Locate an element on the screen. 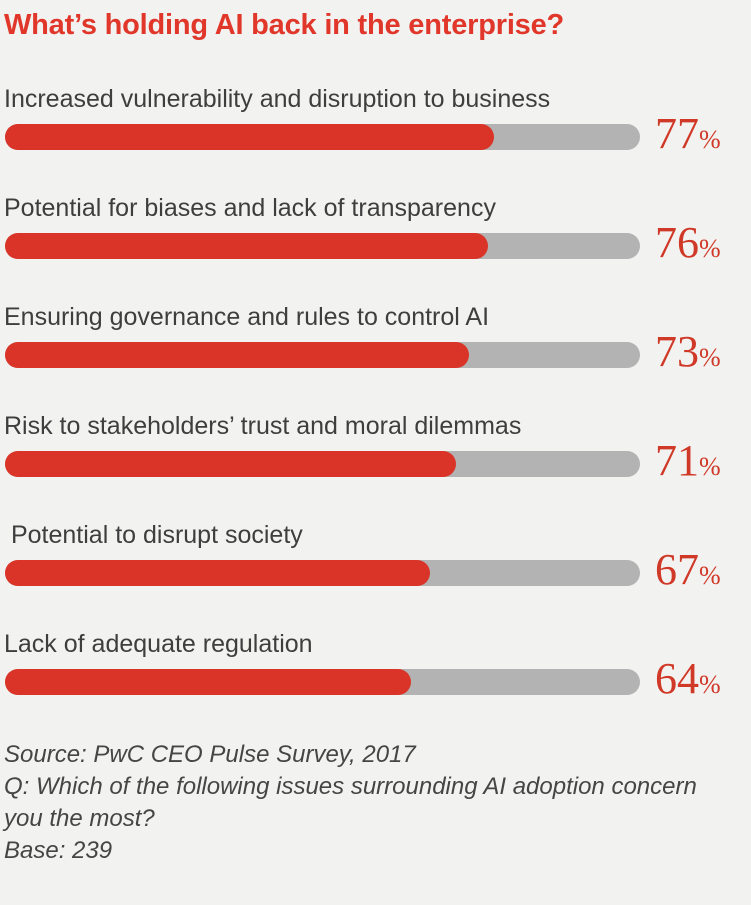 The image size is (751, 905). bar-line: 67% is located at coordinates (375, 570).